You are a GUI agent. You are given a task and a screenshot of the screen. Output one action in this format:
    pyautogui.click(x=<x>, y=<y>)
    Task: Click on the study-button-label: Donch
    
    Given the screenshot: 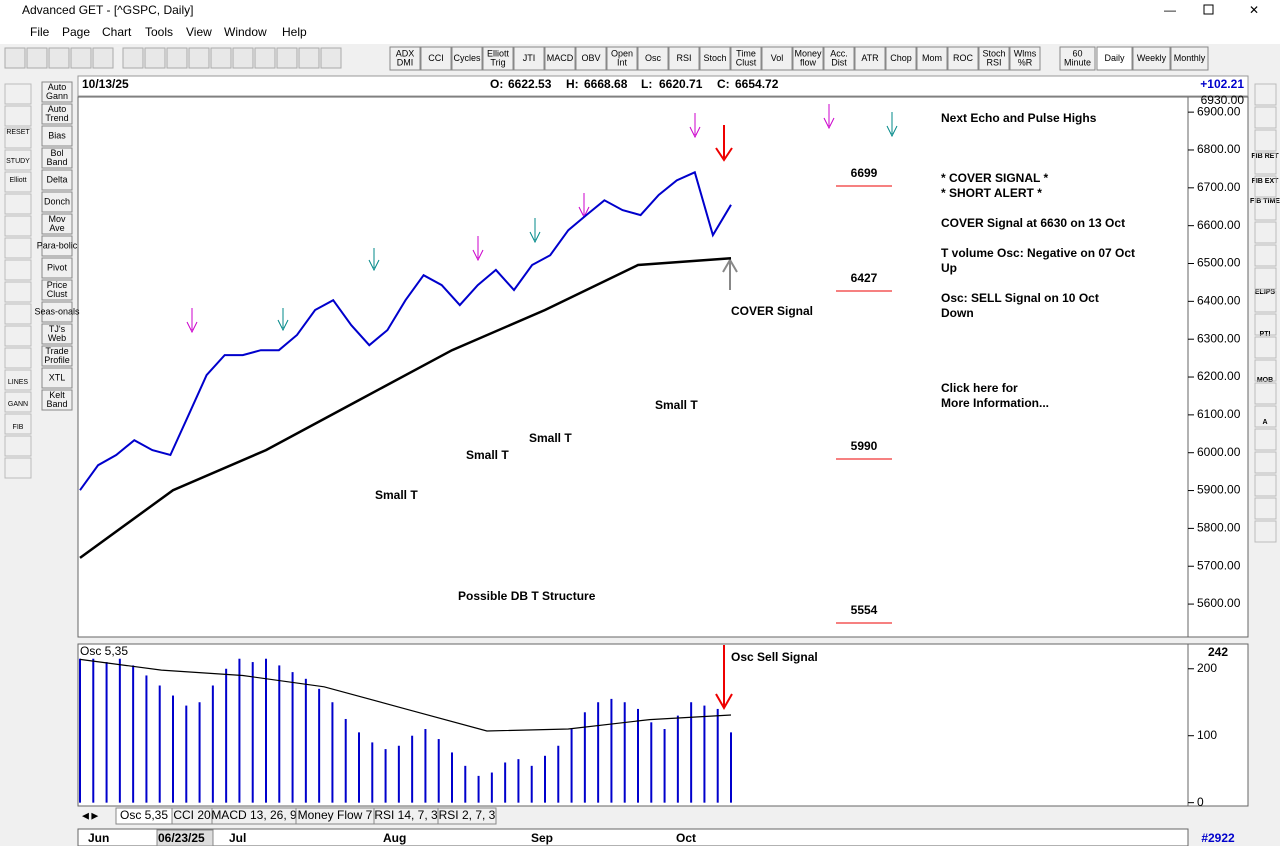 What is the action you would take?
    pyautogui.click(x=57, y=201)
    